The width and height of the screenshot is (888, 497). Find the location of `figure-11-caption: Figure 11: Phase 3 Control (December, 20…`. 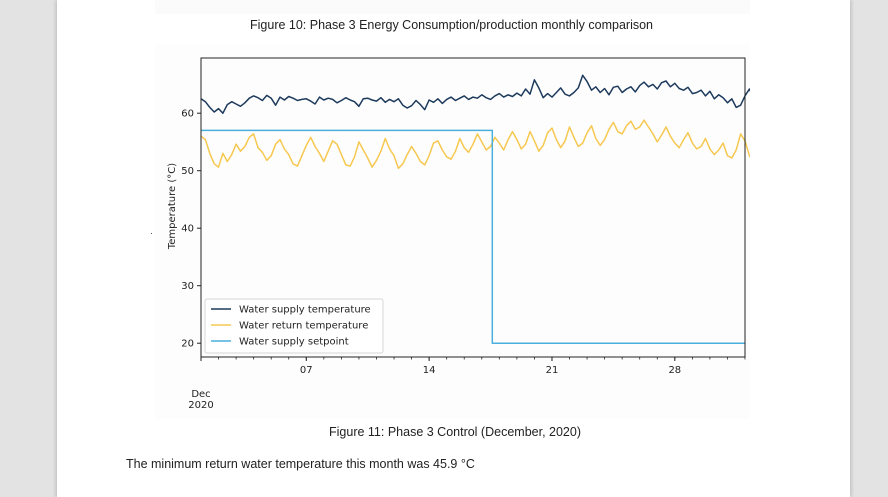

figure-11-caption: Figure 11: Phase 3 Control (December, 20… is located at coordinates (455, 432).